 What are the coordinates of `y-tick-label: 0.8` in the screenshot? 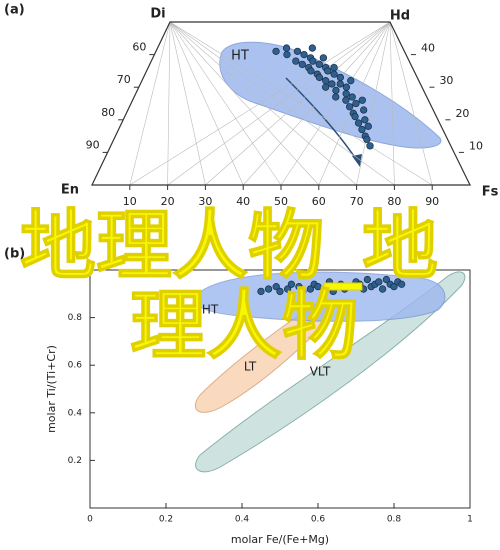 It's located at (75, 318).